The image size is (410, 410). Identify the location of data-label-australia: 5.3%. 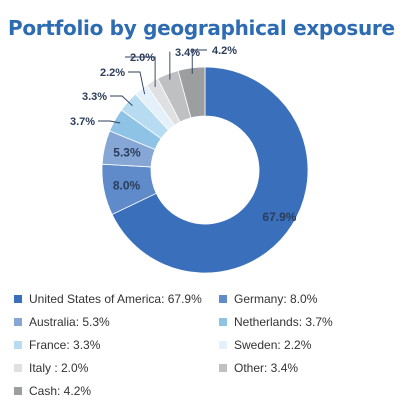
(127, 152).